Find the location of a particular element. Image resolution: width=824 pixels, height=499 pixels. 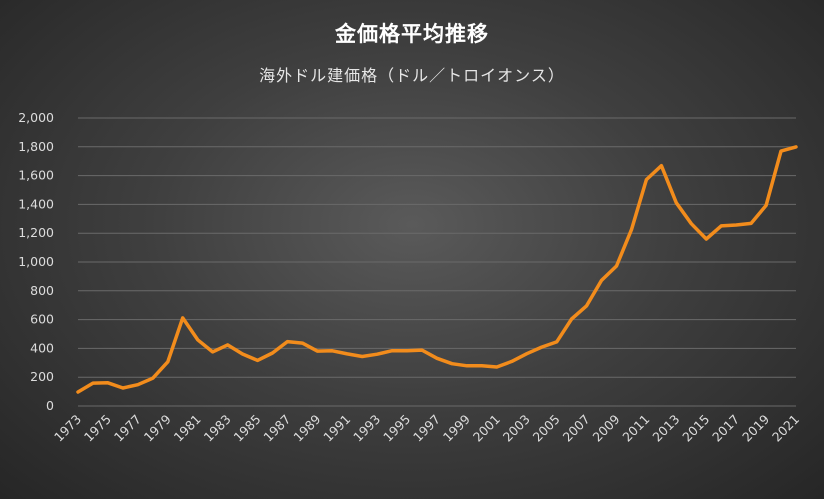

x-tick-label: 1983 is located at coordinates (217, 428).